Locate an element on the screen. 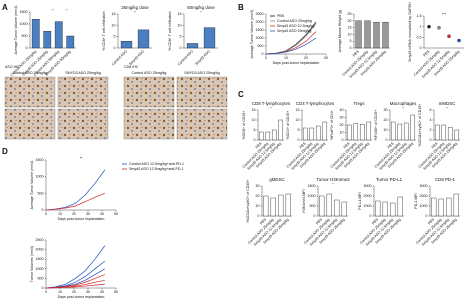 The image size is (474, 305). panel-letter: D is located at coordinates (5, 151).